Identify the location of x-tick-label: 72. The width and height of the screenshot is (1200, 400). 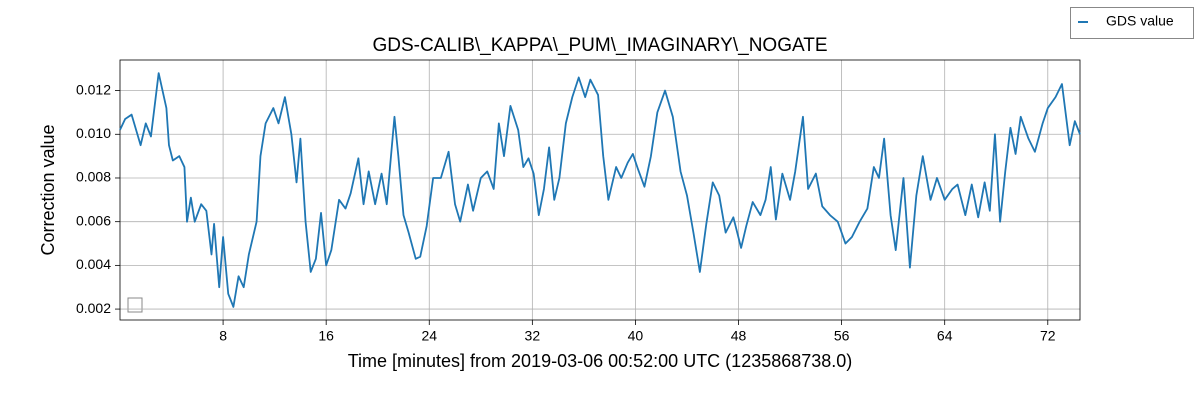
(1048, 336).